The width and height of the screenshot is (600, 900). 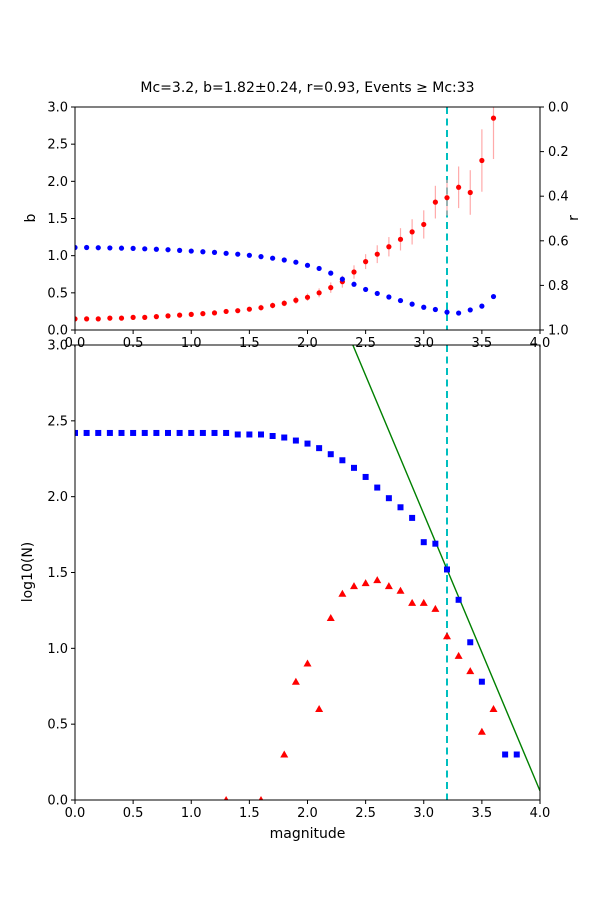 I want to click on x-axis-label: magnitude, so click(x=307, y=834).